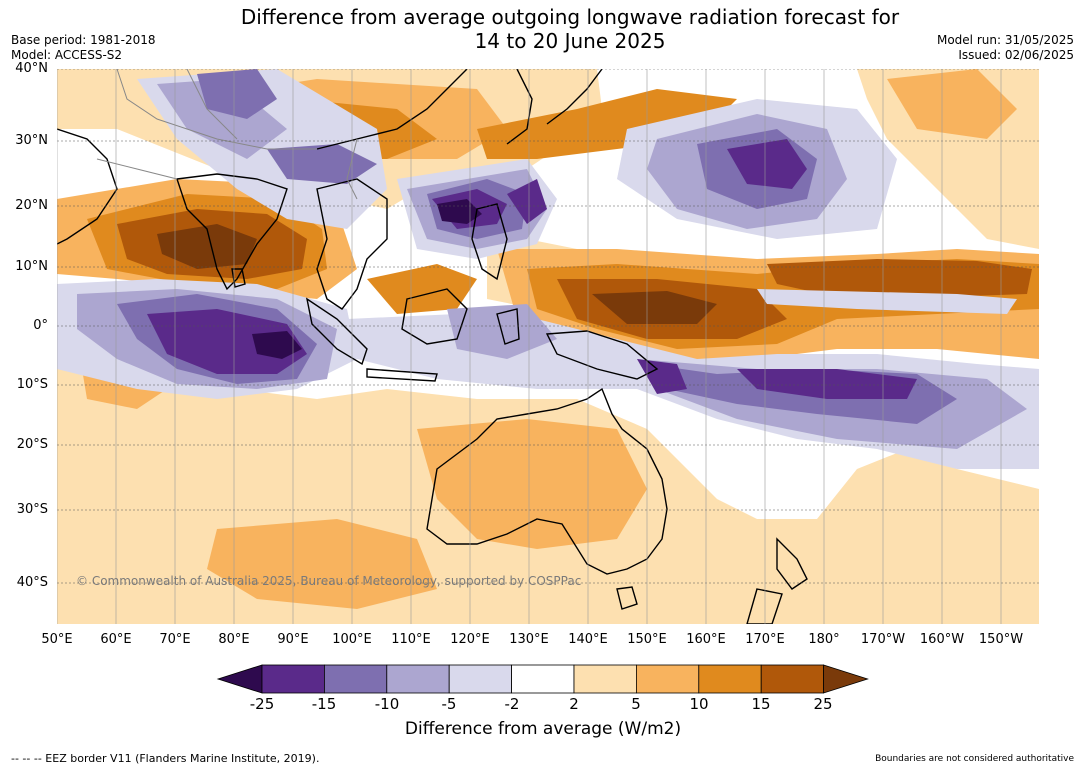  Describe the element at coordinates (32, 384) in the screenshot. I see `lat-label-10s: 10°S` at that location.